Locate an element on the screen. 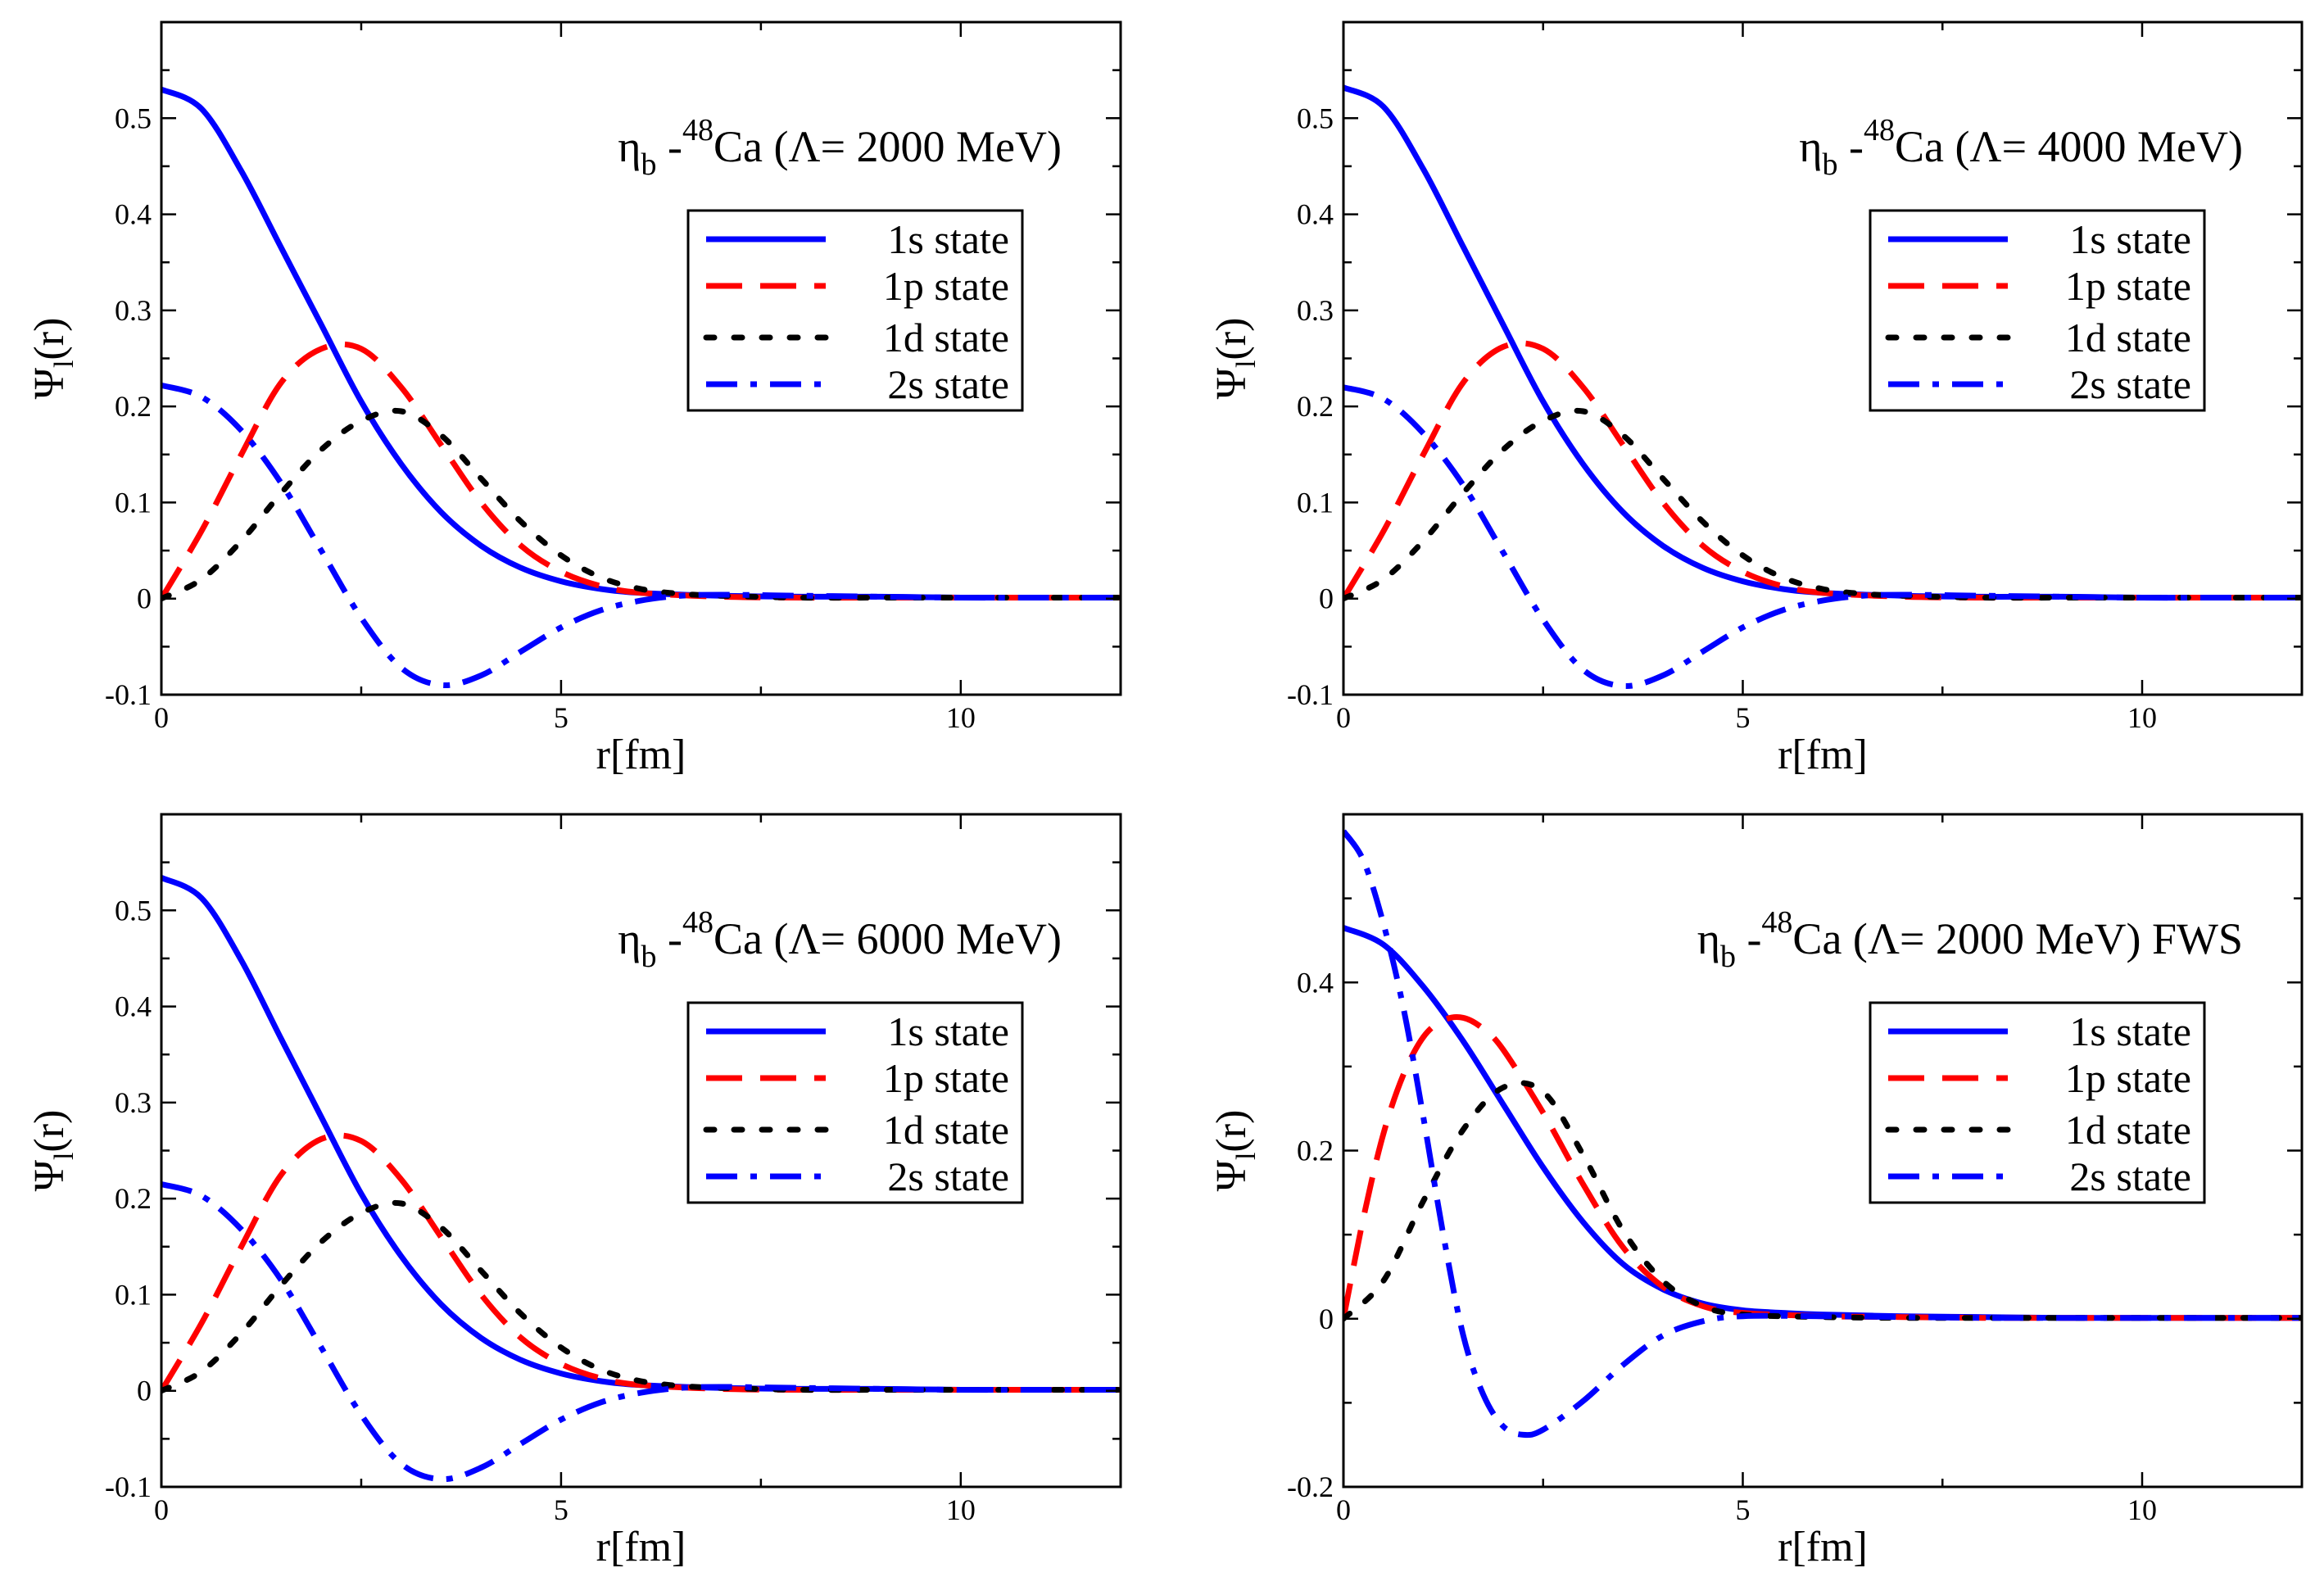  panel-annotation: ηb -48Ca (Λ= 6000 MeV) is located at coordinates (840, 940).